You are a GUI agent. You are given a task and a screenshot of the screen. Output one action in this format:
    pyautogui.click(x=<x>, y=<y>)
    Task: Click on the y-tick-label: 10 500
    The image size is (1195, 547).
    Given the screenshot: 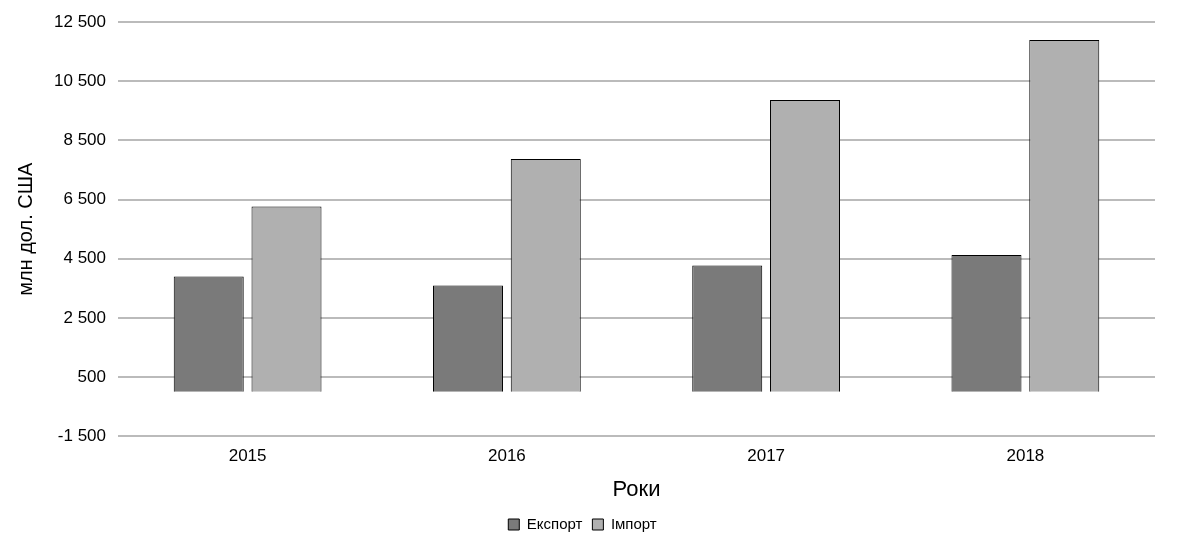 What is the action you would take?
    pyautogui.click(x=80, y=81)
    